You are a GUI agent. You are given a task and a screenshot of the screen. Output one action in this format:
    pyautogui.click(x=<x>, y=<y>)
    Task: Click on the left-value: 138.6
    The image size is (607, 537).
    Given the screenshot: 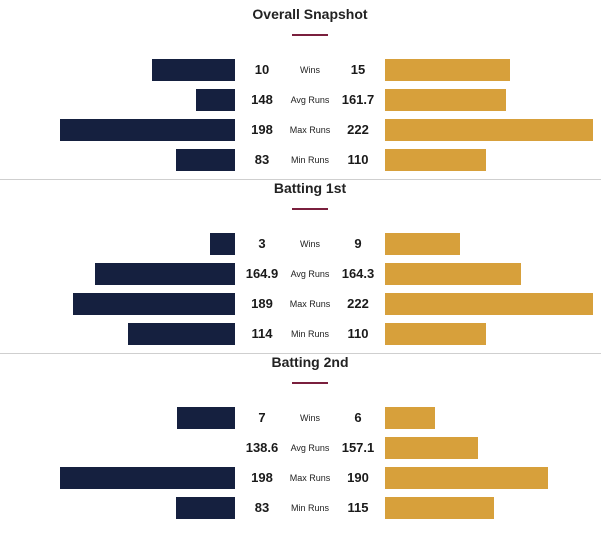 What is the action you would take?
    pyautogui.click(x=262, y=447)
    